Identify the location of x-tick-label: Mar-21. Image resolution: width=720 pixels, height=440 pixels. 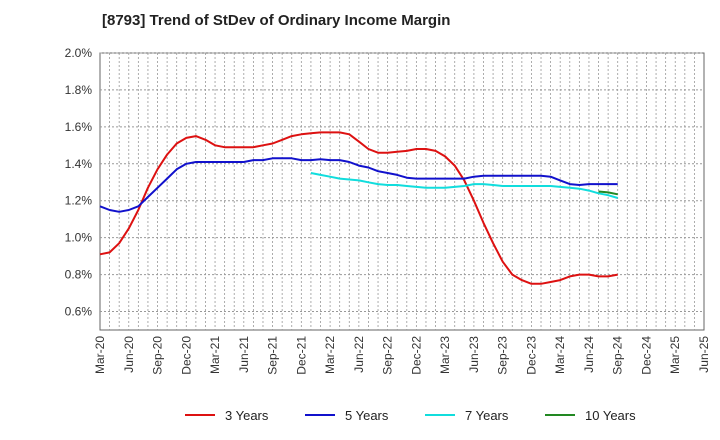
(215, 355).